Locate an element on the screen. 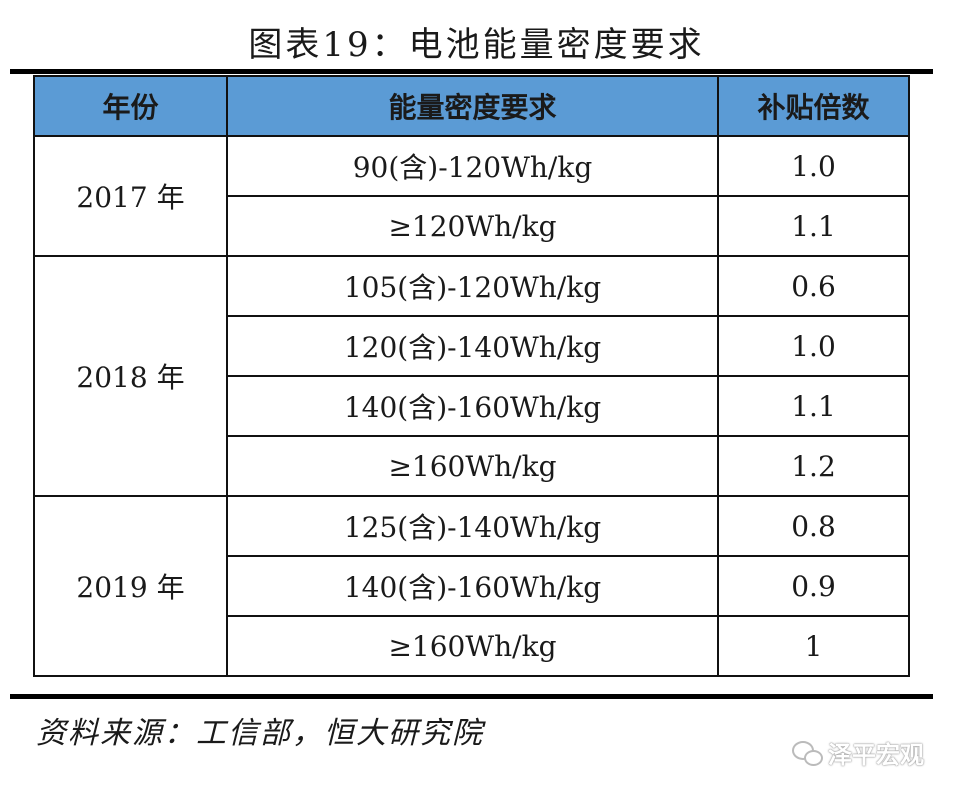 The image size is (953, 794). multiplier-cell: 0.9 is located at coordinates (813, 586).